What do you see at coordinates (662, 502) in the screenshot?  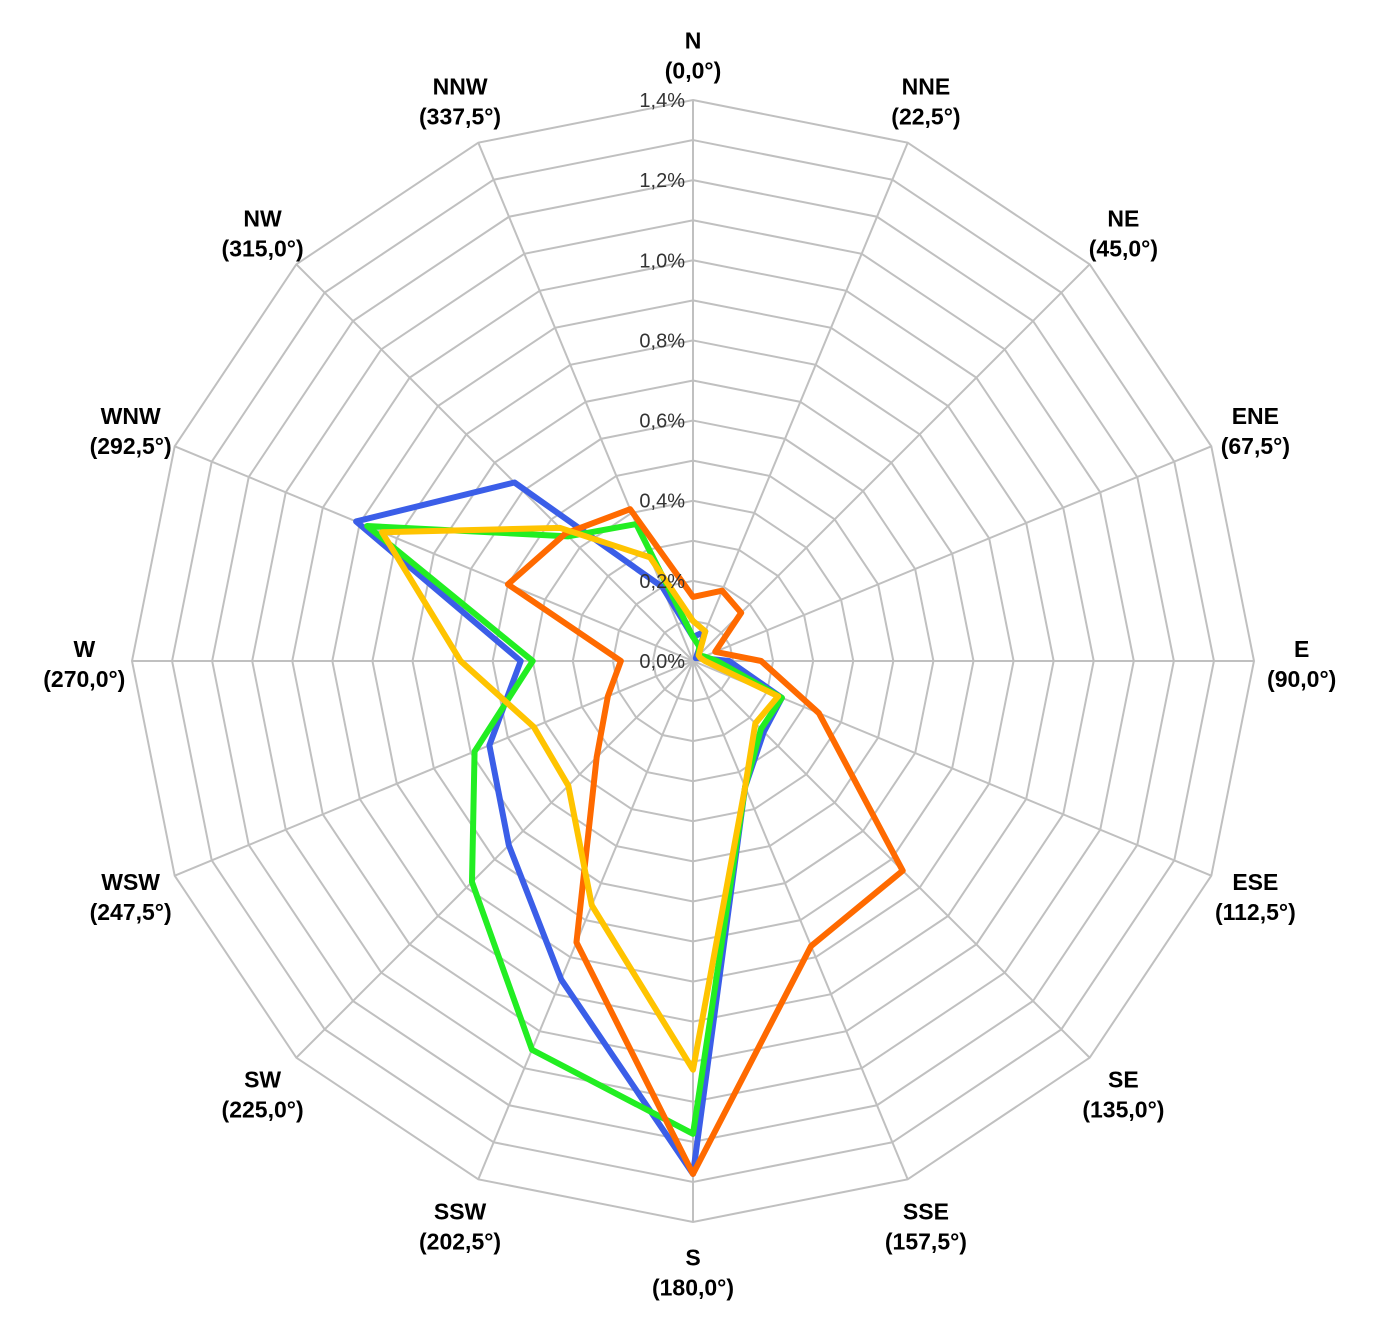 I see `tick-label: 0,4%` at bounding box center [662, 502].